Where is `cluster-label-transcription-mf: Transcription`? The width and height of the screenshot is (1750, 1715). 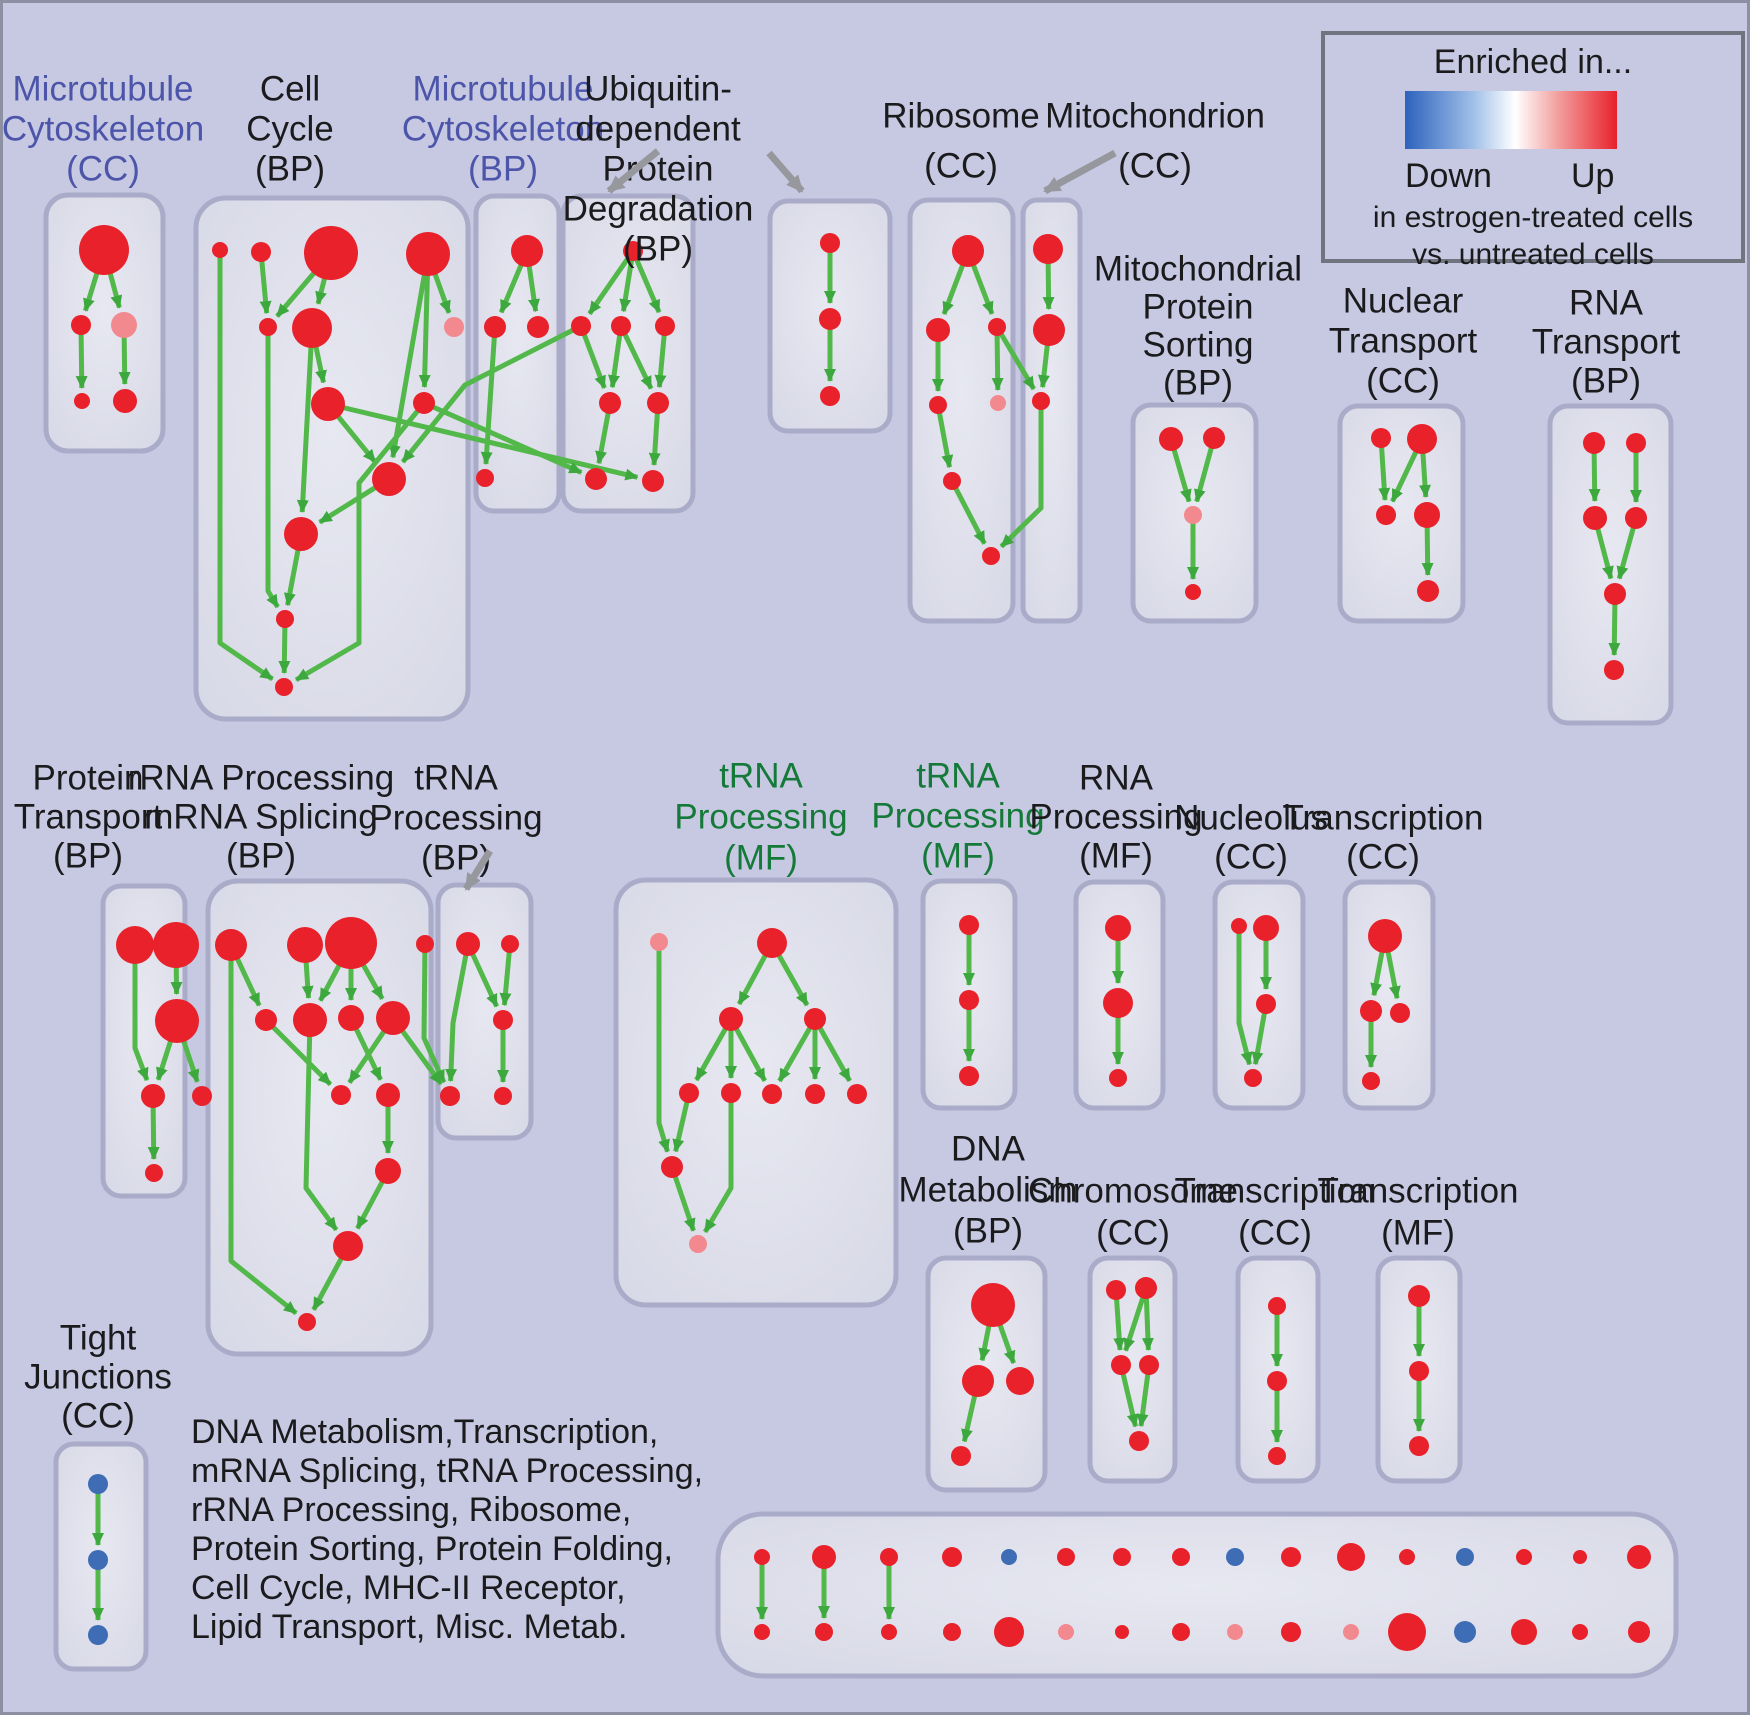
cluster-label-transcription-mf: Transcription is located at coordinates (1418, 1190).